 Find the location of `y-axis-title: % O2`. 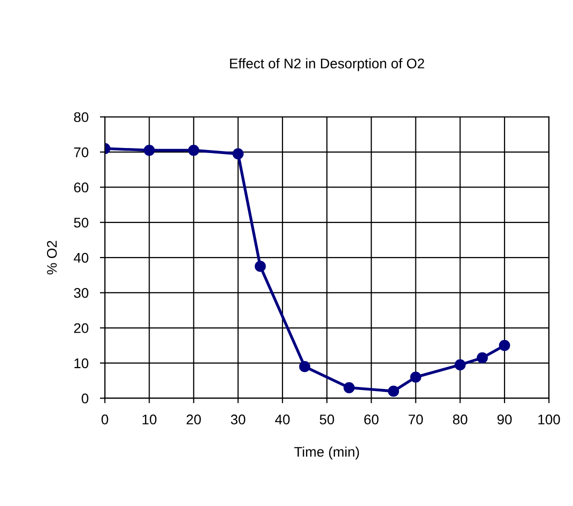

y-axis-title: % O2 is located at coordinates (51, 257).